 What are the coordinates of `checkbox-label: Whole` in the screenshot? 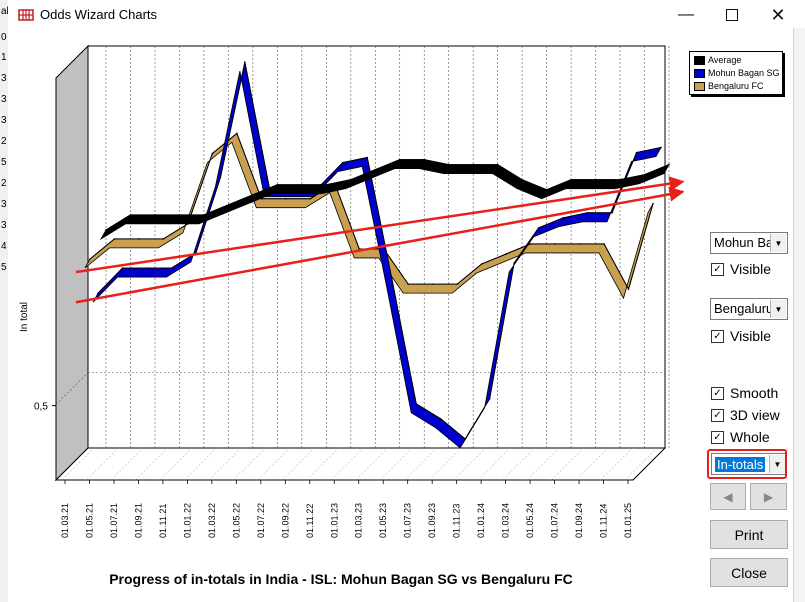 It's located at (750, 437).